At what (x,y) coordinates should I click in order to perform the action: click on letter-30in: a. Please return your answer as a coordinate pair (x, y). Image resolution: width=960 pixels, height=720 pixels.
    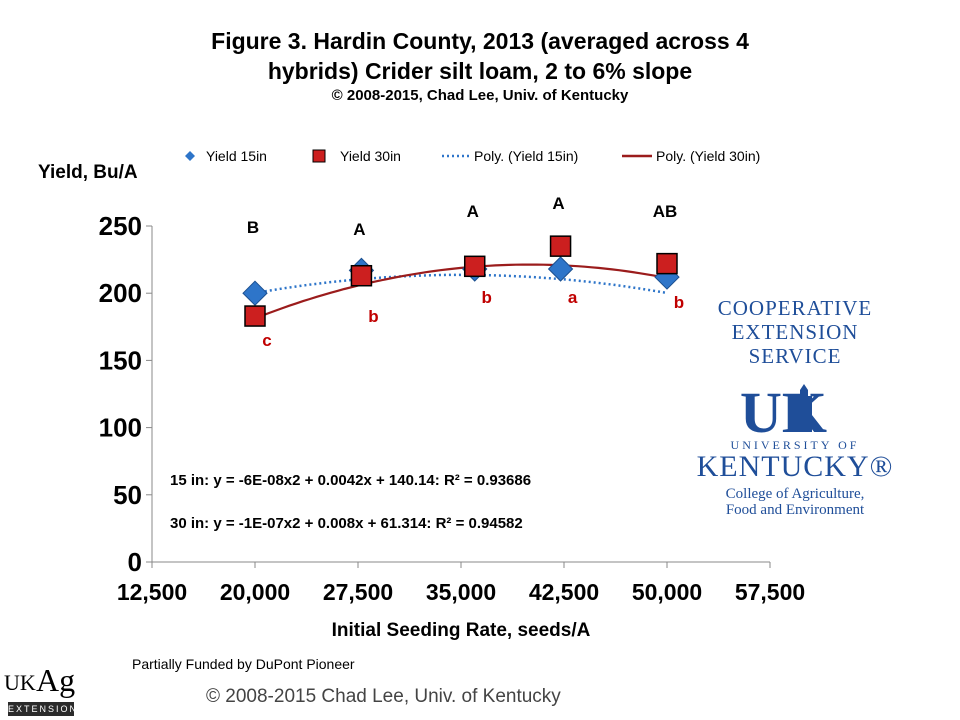
    Looking at the image, I should click on (573, 297).